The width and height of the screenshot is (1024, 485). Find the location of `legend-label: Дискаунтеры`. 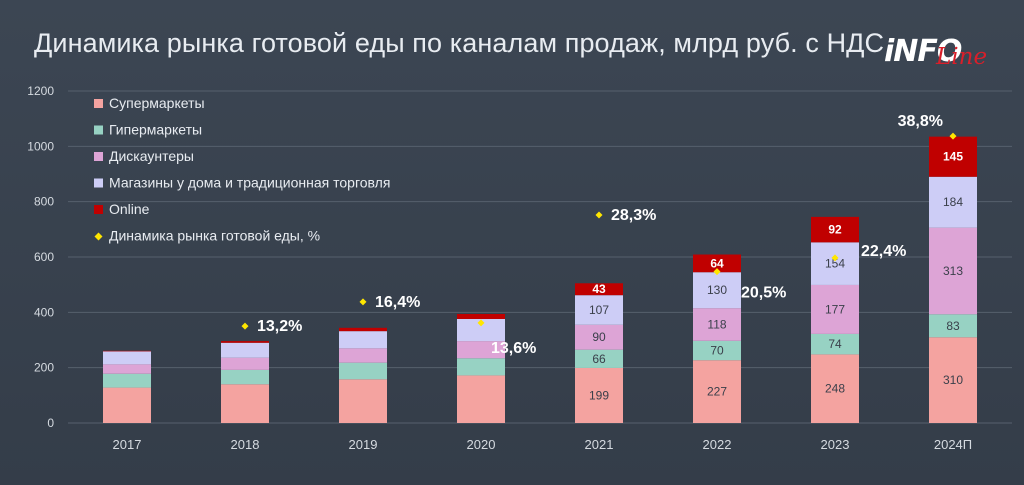

legend-label: Дискаунтеры is located at coordinates (151, 156).